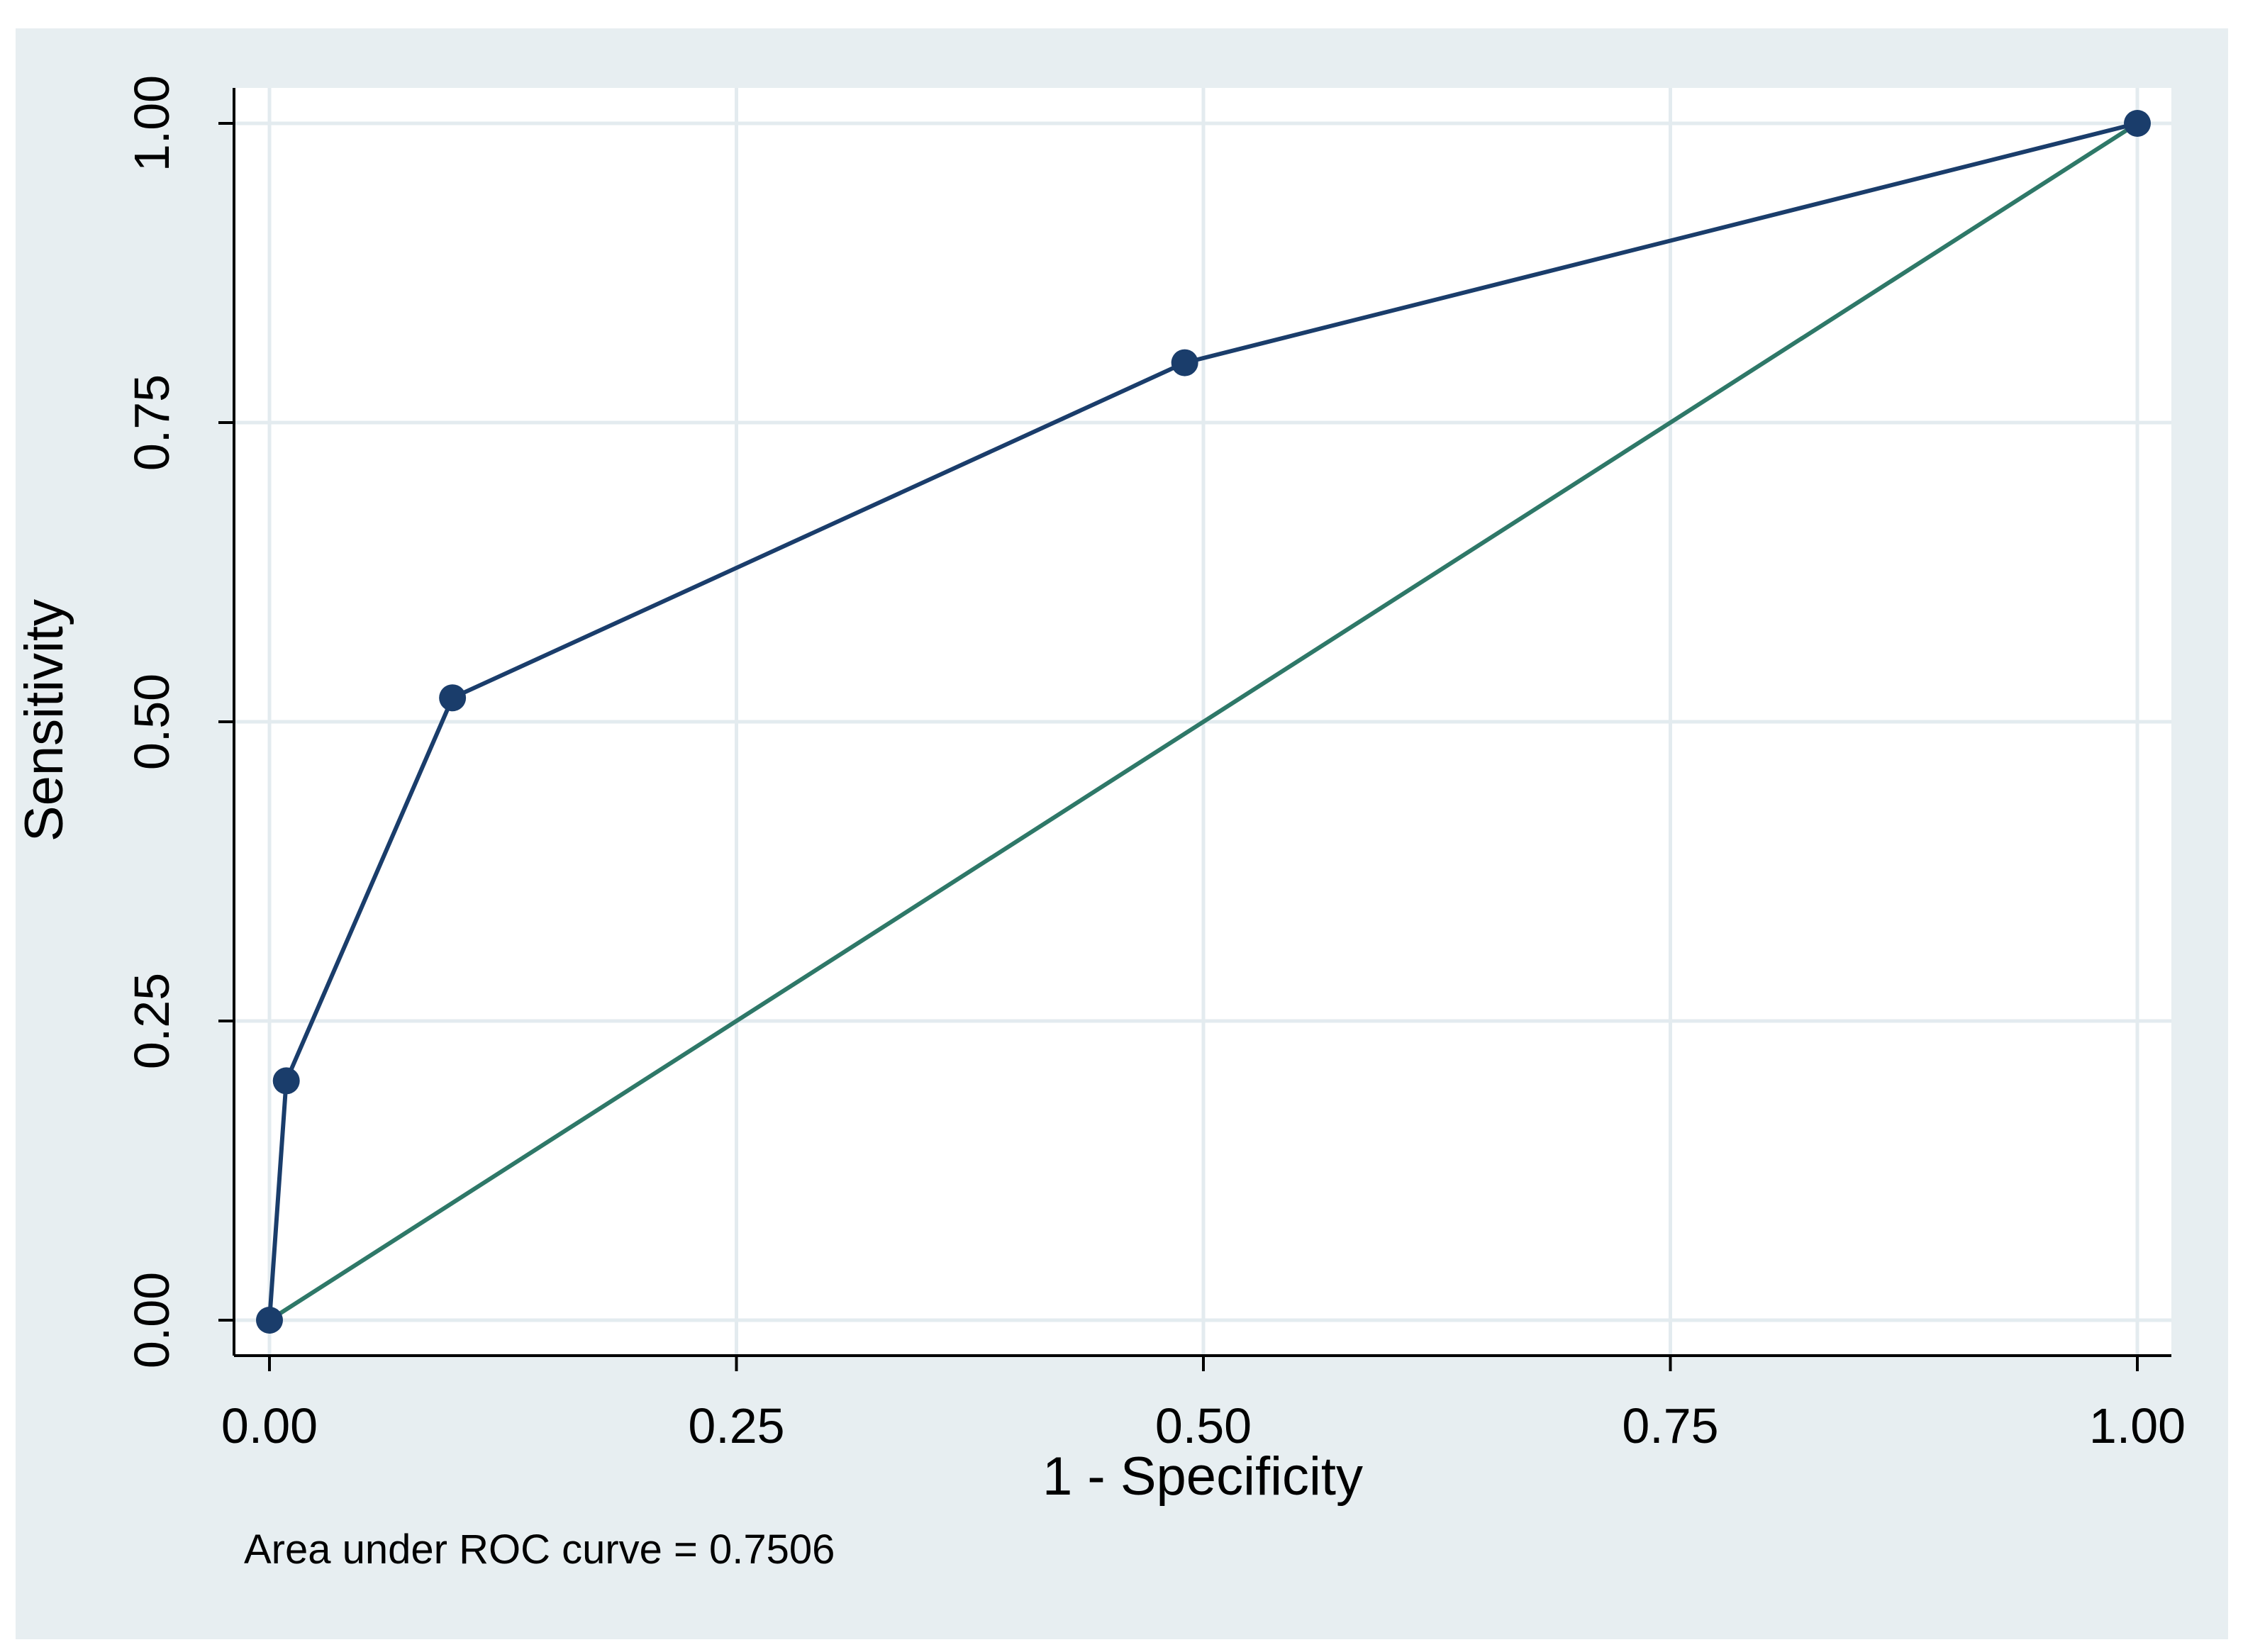  I want to click on x-tick-label-0: 0.00, so click(269, 1425).